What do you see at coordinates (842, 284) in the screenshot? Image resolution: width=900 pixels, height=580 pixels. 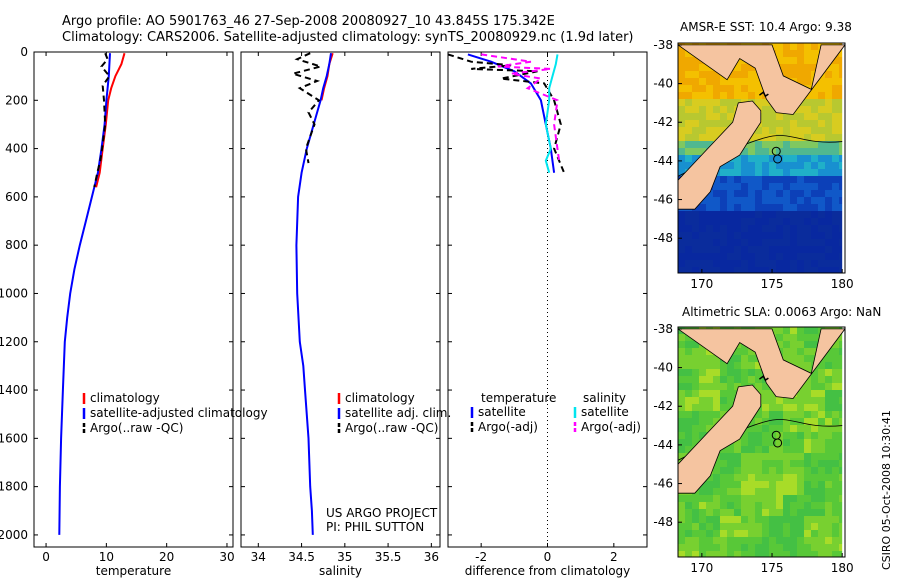 I see `sst-map-xtick-label: 180` at bounding box center [842, 284].